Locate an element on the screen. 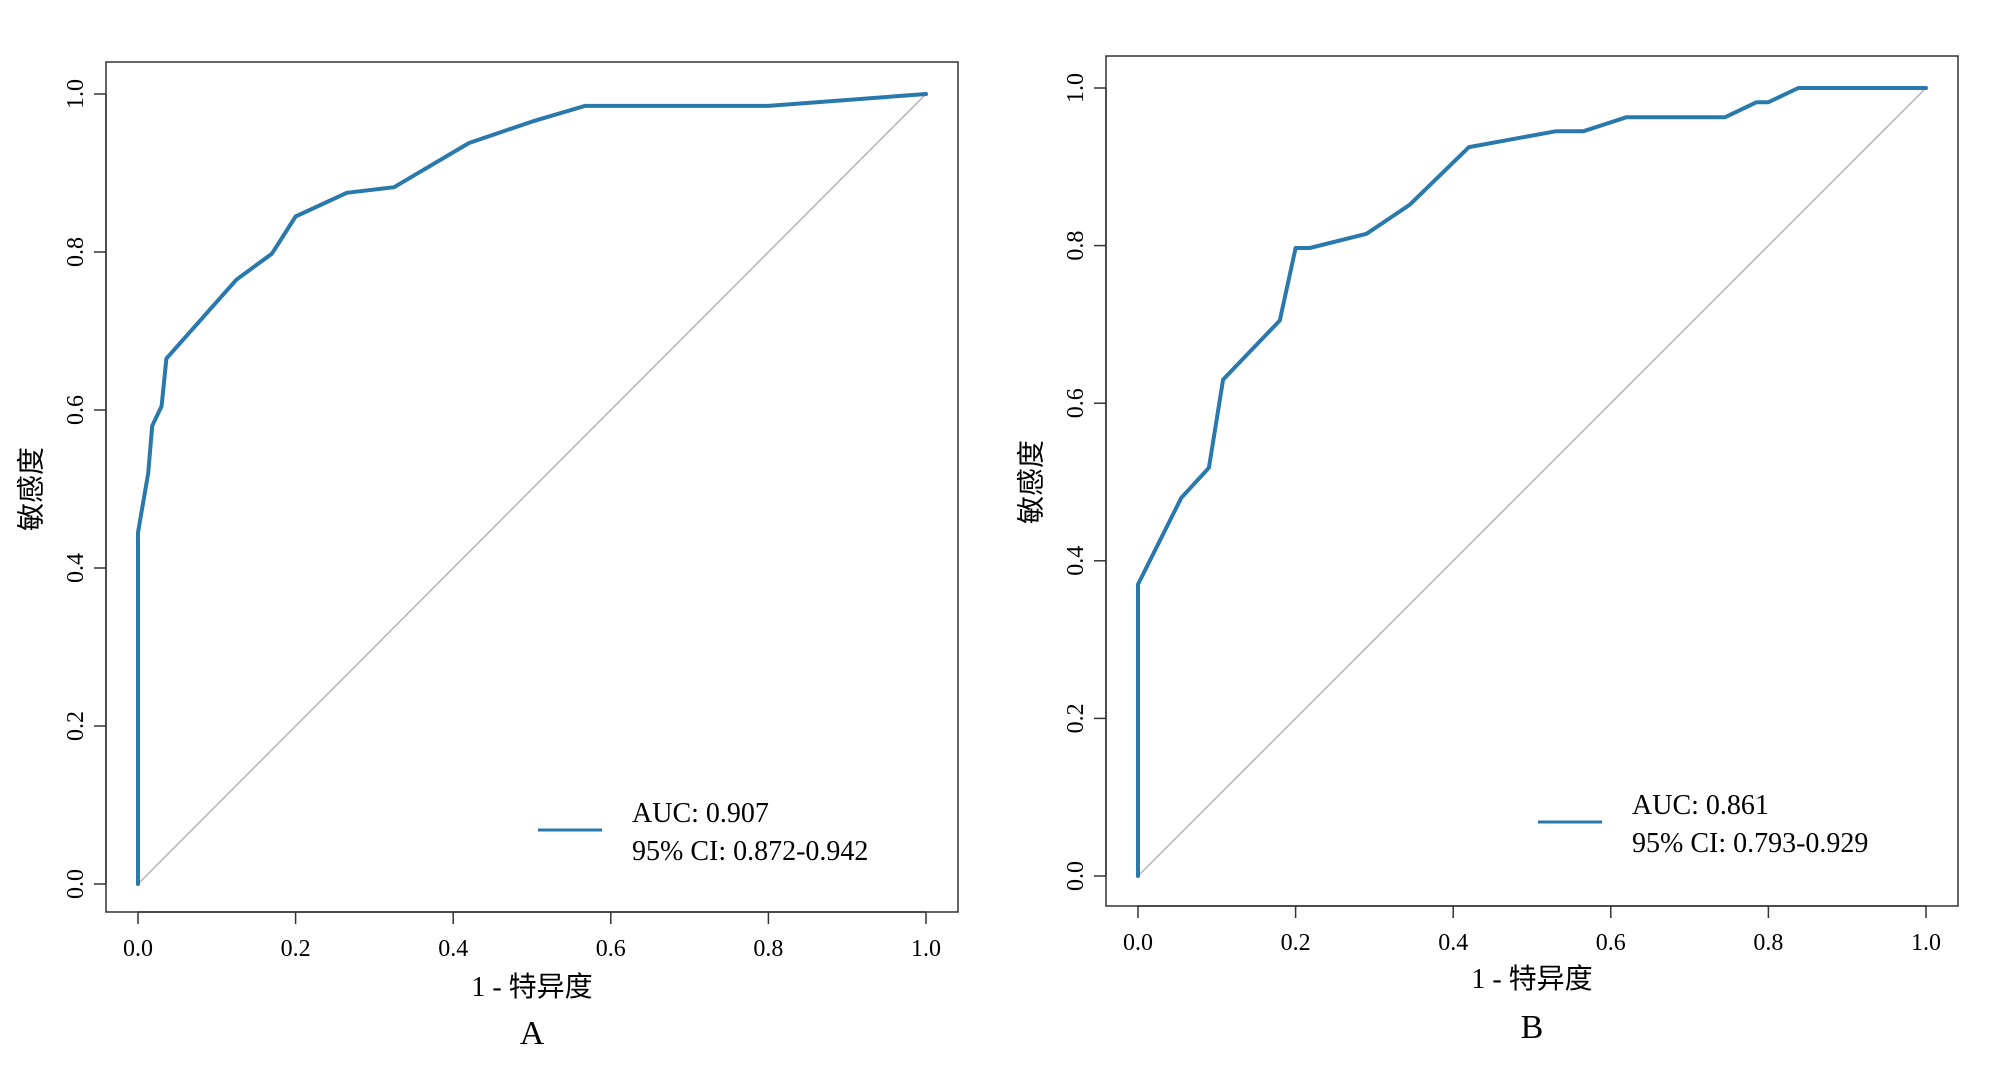 Image resolution: width=2000 pixels, height=1068 pixels. legend-ci-text: 95% CI: 0.793-0.929 is located at coordinates (1750, 843).